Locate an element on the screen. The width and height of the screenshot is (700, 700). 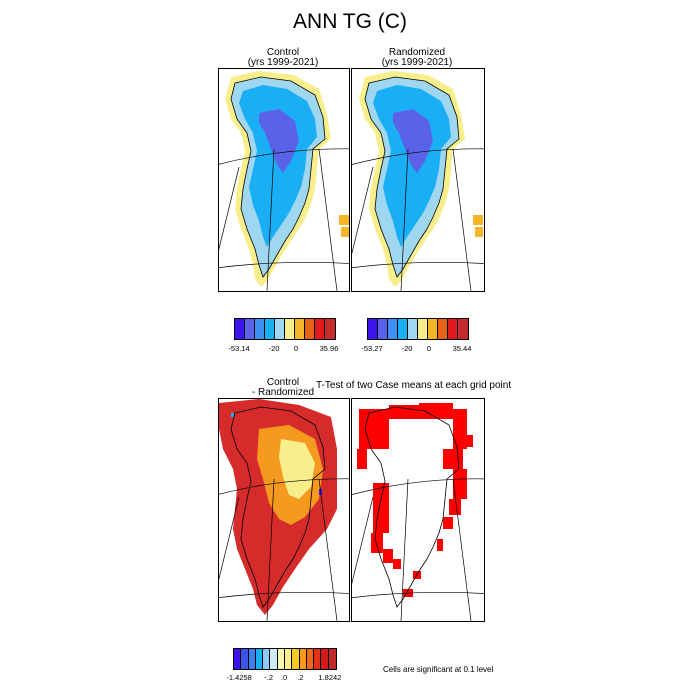
difference-max is located at coordinates (297, 469).